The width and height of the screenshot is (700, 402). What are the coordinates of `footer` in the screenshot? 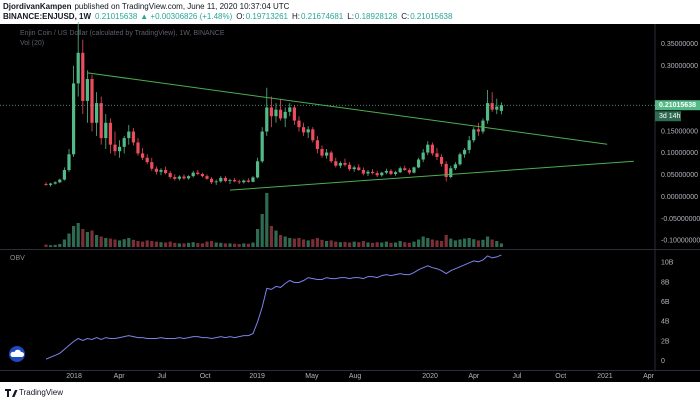 It's located at (350, 392).